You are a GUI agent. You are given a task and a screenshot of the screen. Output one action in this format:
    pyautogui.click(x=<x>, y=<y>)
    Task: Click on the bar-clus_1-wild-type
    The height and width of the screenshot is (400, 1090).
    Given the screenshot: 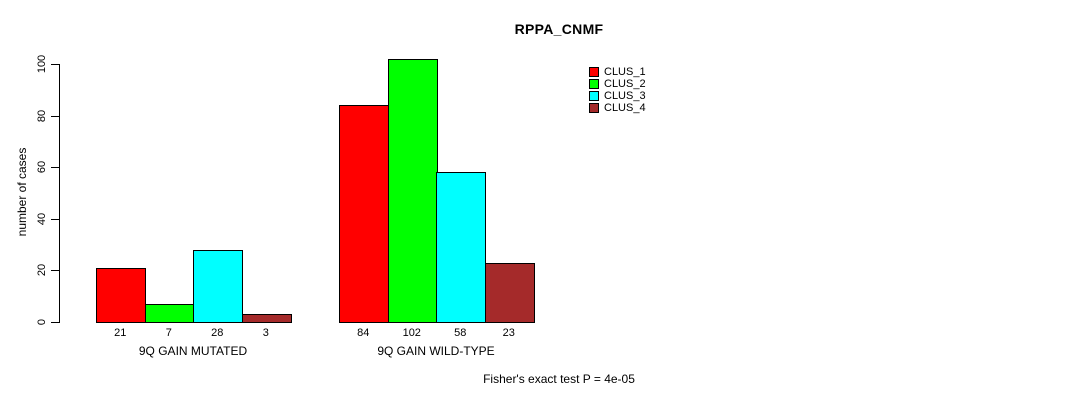 What is the action you would take?
    pyautogui.click(x=364, y=214)
    